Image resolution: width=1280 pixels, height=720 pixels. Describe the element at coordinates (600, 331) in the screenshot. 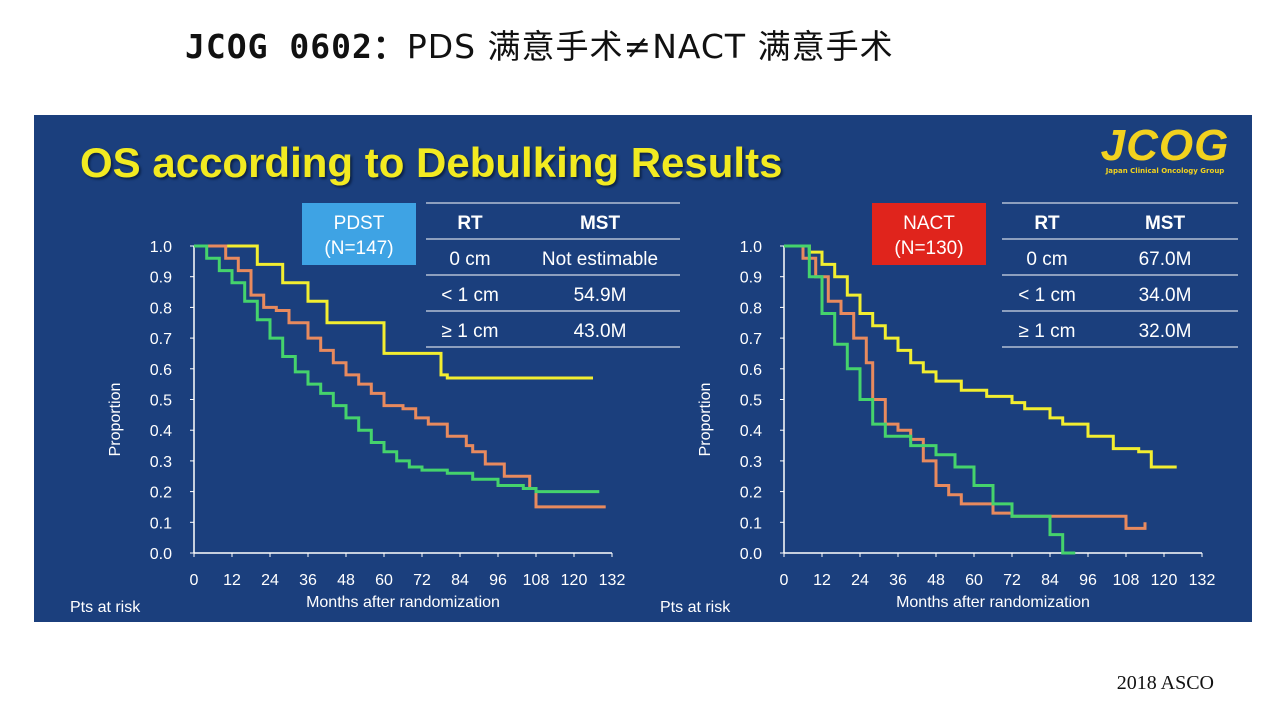

I see `table-cell-mst: 43.0M` at that location.